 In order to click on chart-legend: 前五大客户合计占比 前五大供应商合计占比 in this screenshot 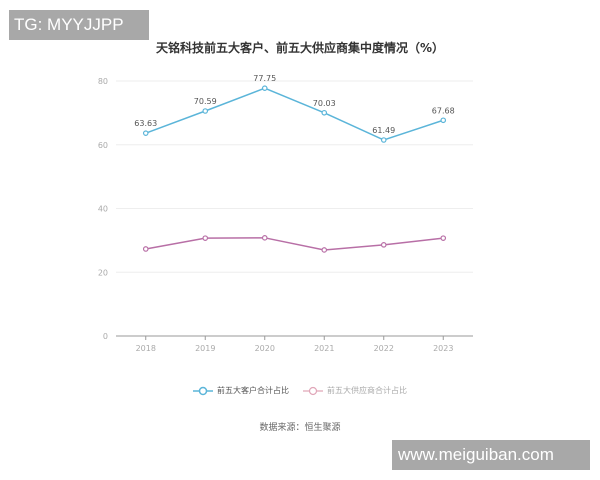, I will do `click(300, 390)`.